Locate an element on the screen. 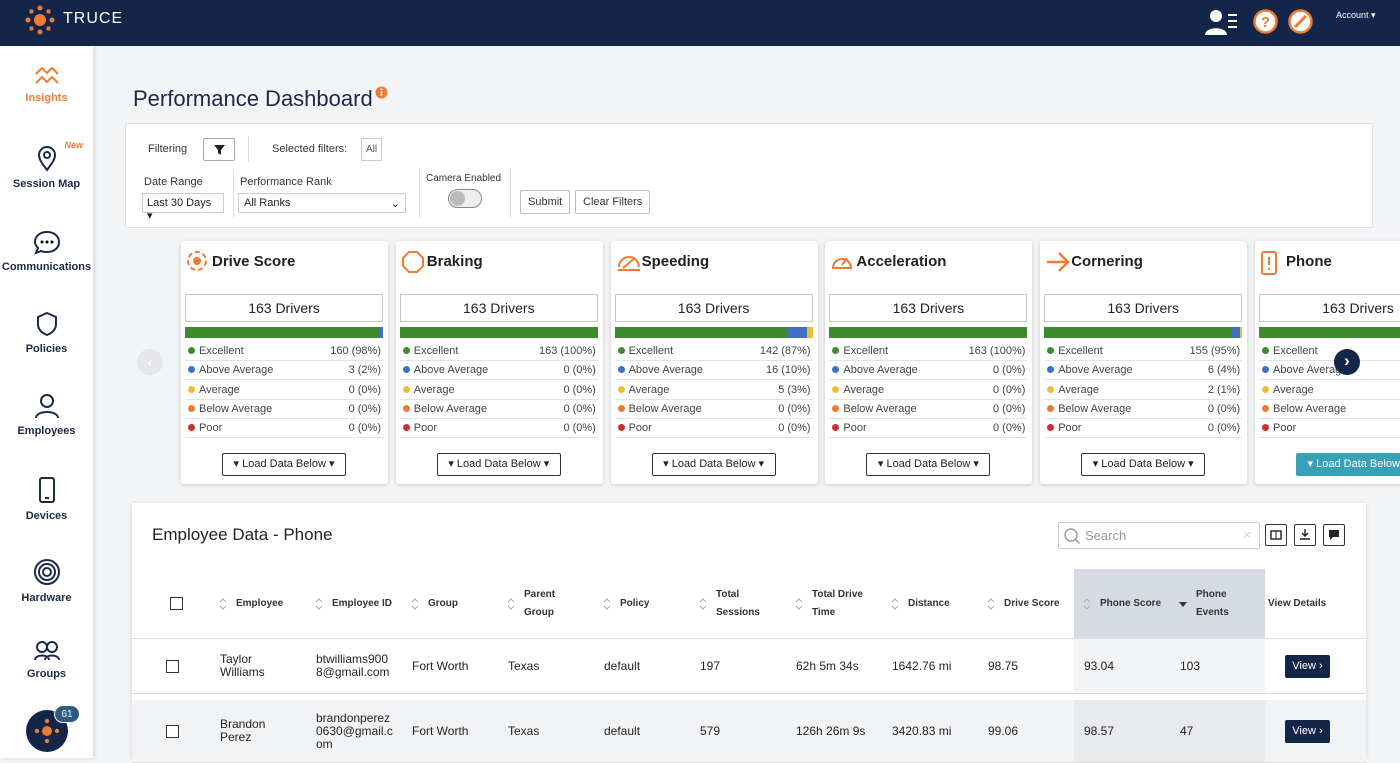 This screenshot has height=763, width=1400. date-range-select: Last 30 Days ▾ is located at coordinates (183, 207).